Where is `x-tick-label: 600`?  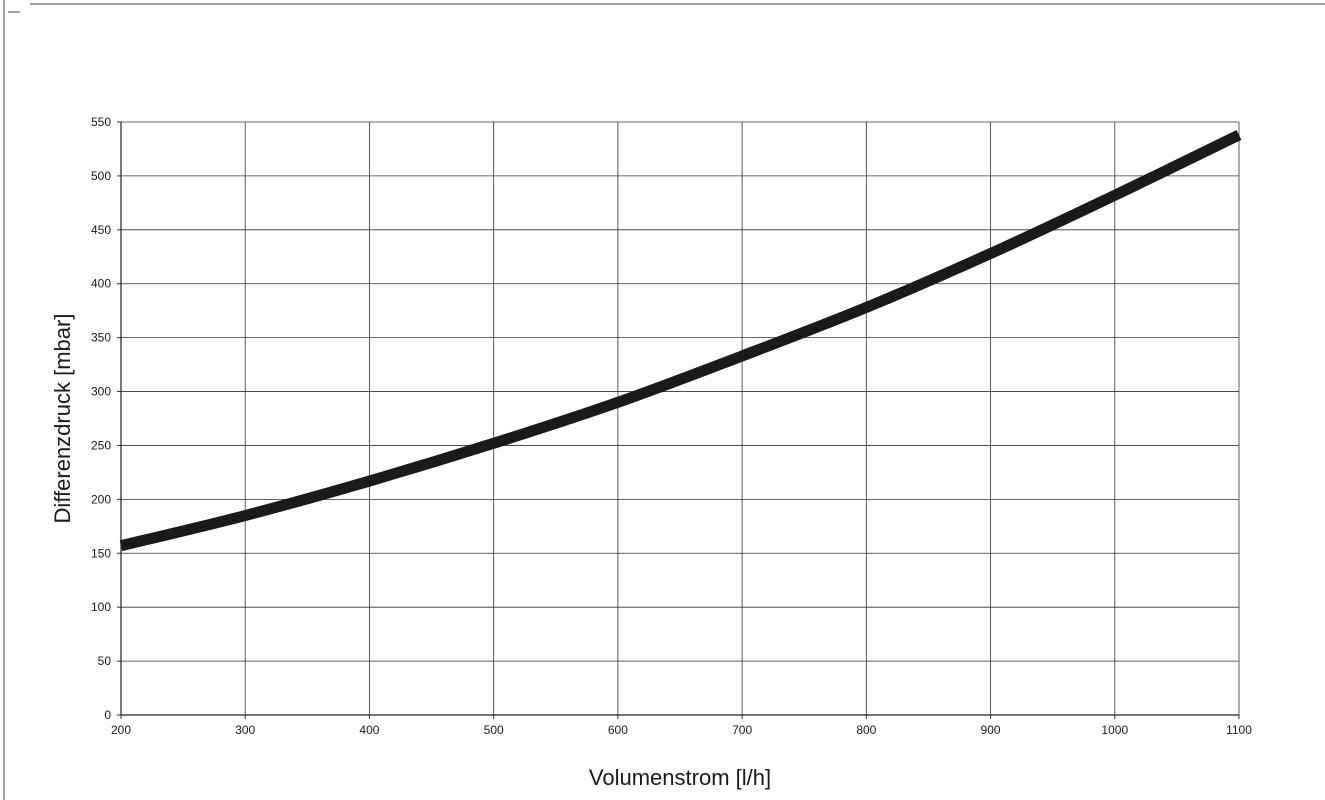 x-tick-label: 600 is located at coordinates (618, 730).